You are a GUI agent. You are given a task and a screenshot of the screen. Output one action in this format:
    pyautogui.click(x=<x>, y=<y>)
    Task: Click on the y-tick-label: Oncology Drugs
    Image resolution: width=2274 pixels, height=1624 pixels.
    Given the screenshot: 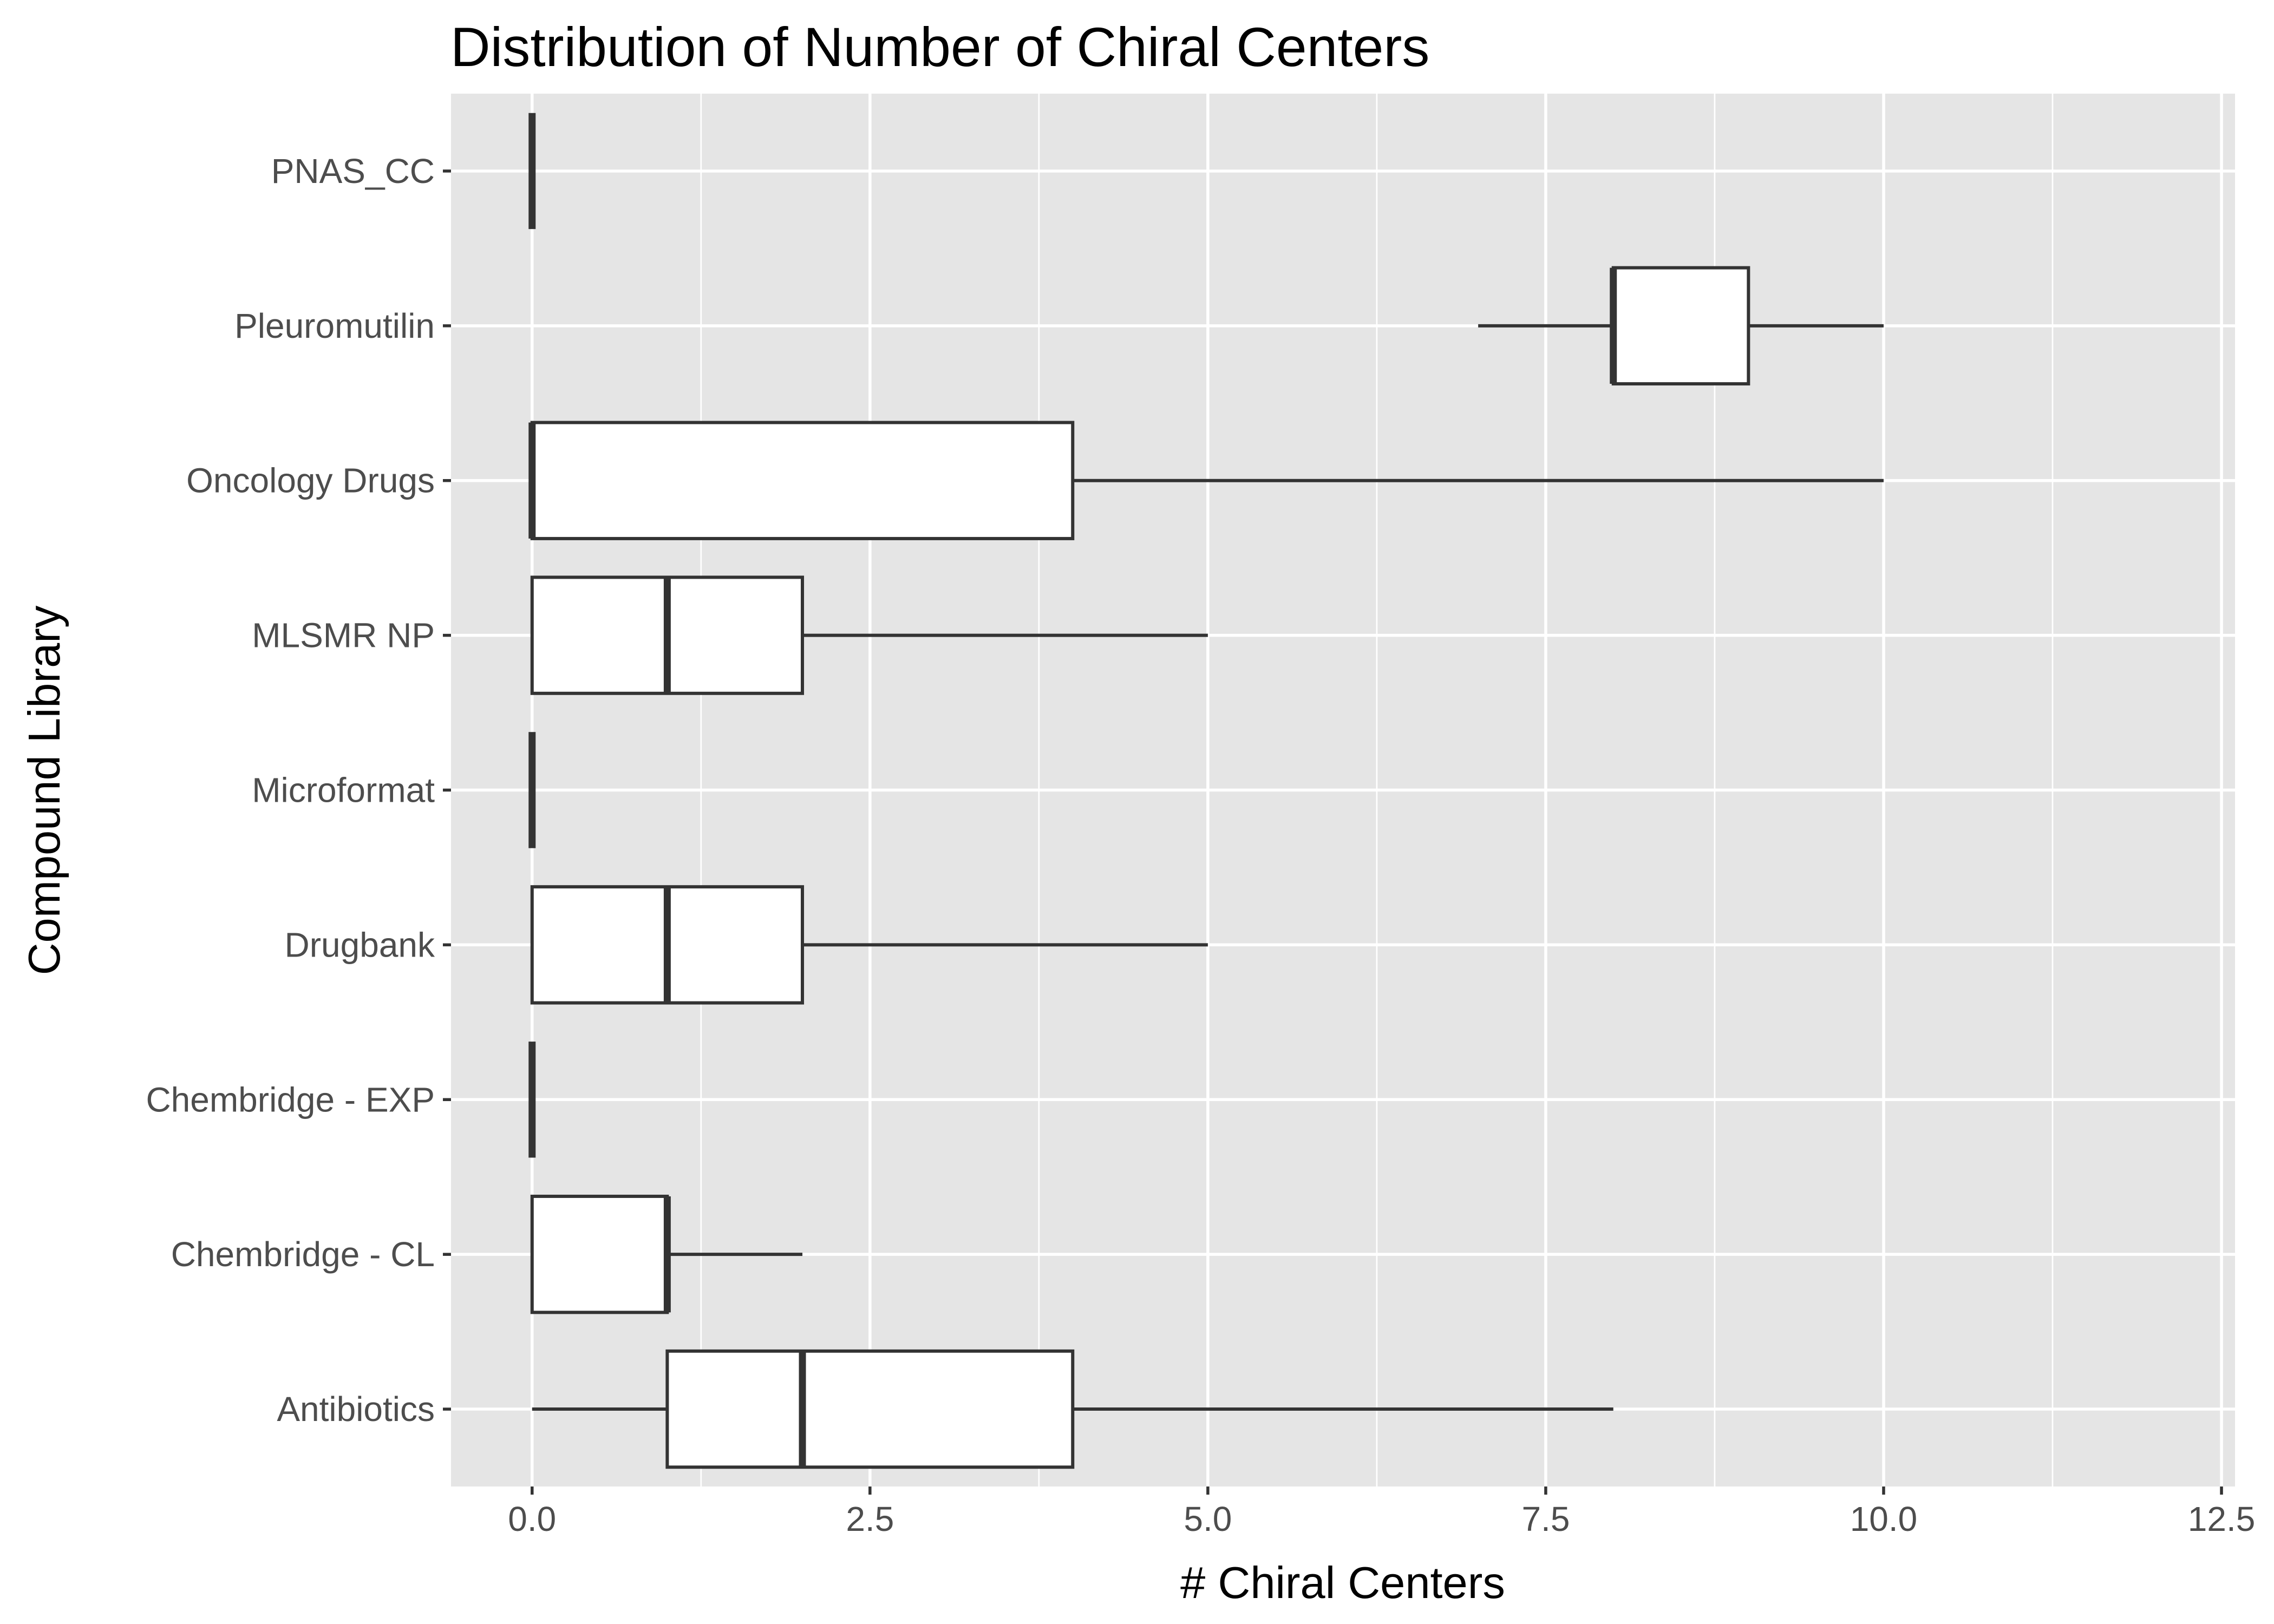 What is the action you would take?
    pyautogui.click(x=311, y=480)
    